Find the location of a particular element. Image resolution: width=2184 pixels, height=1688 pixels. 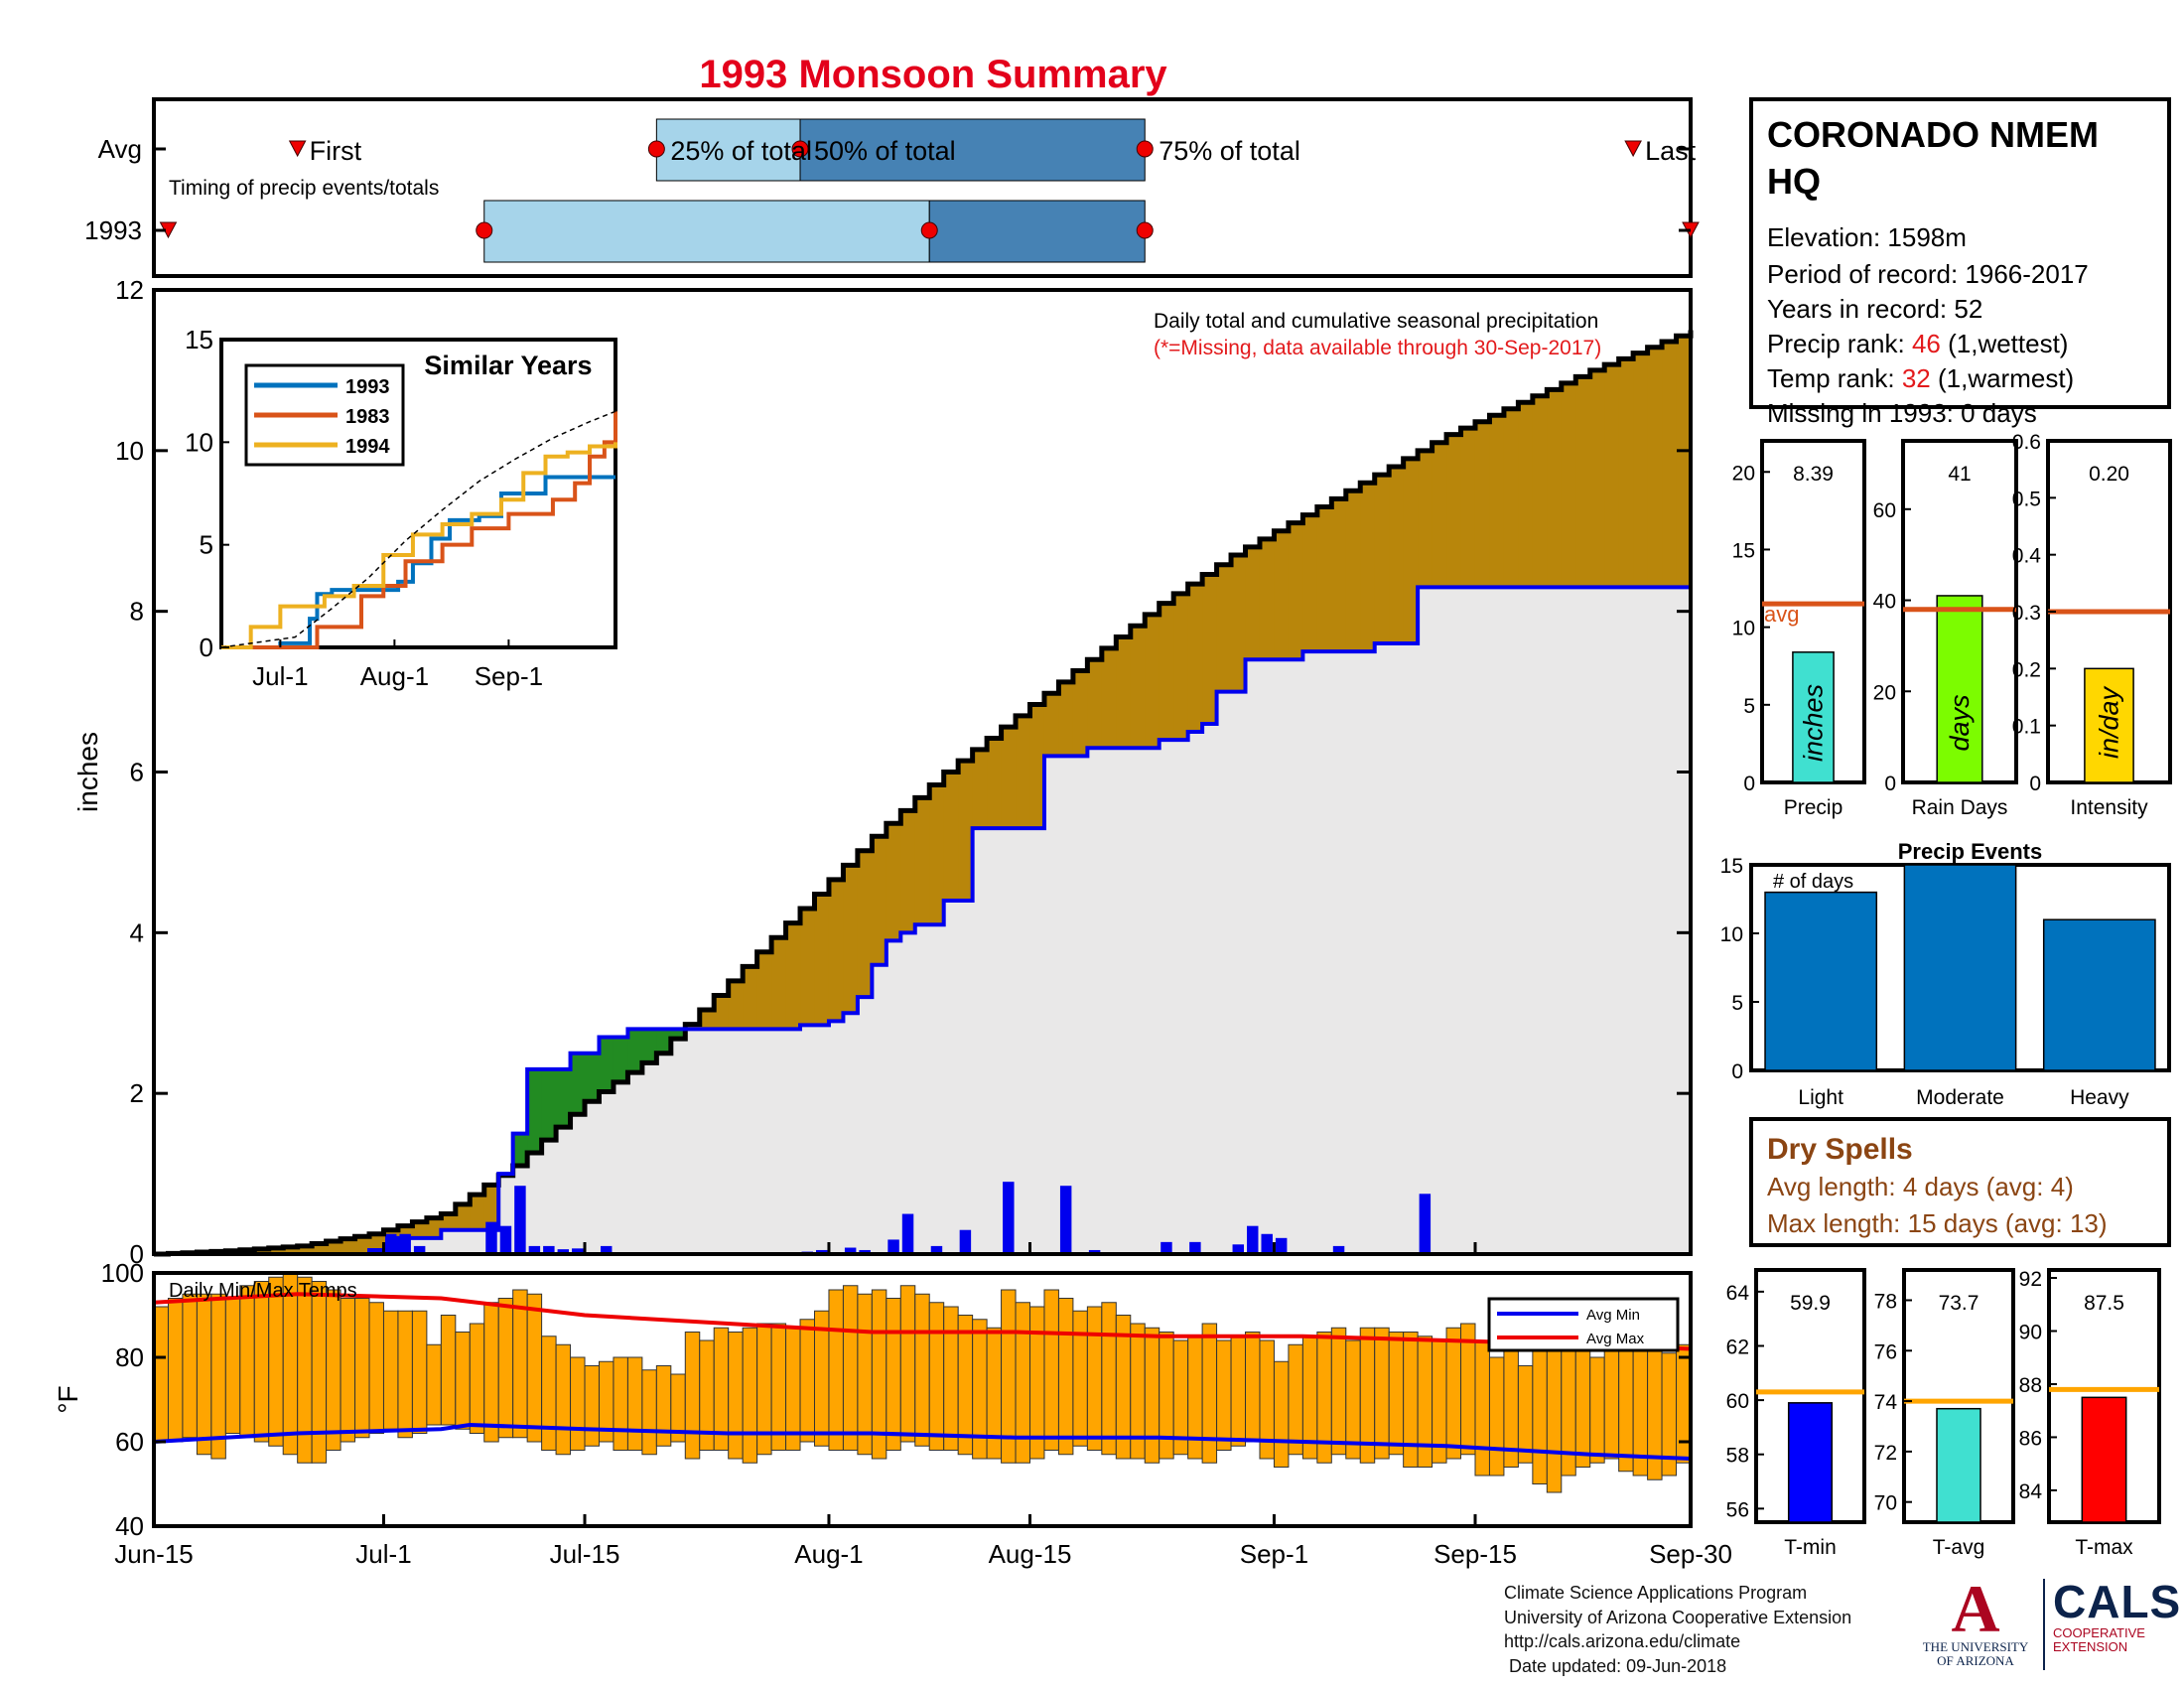

main-ytick-label: 0 is located at coordinates (137, 1254).